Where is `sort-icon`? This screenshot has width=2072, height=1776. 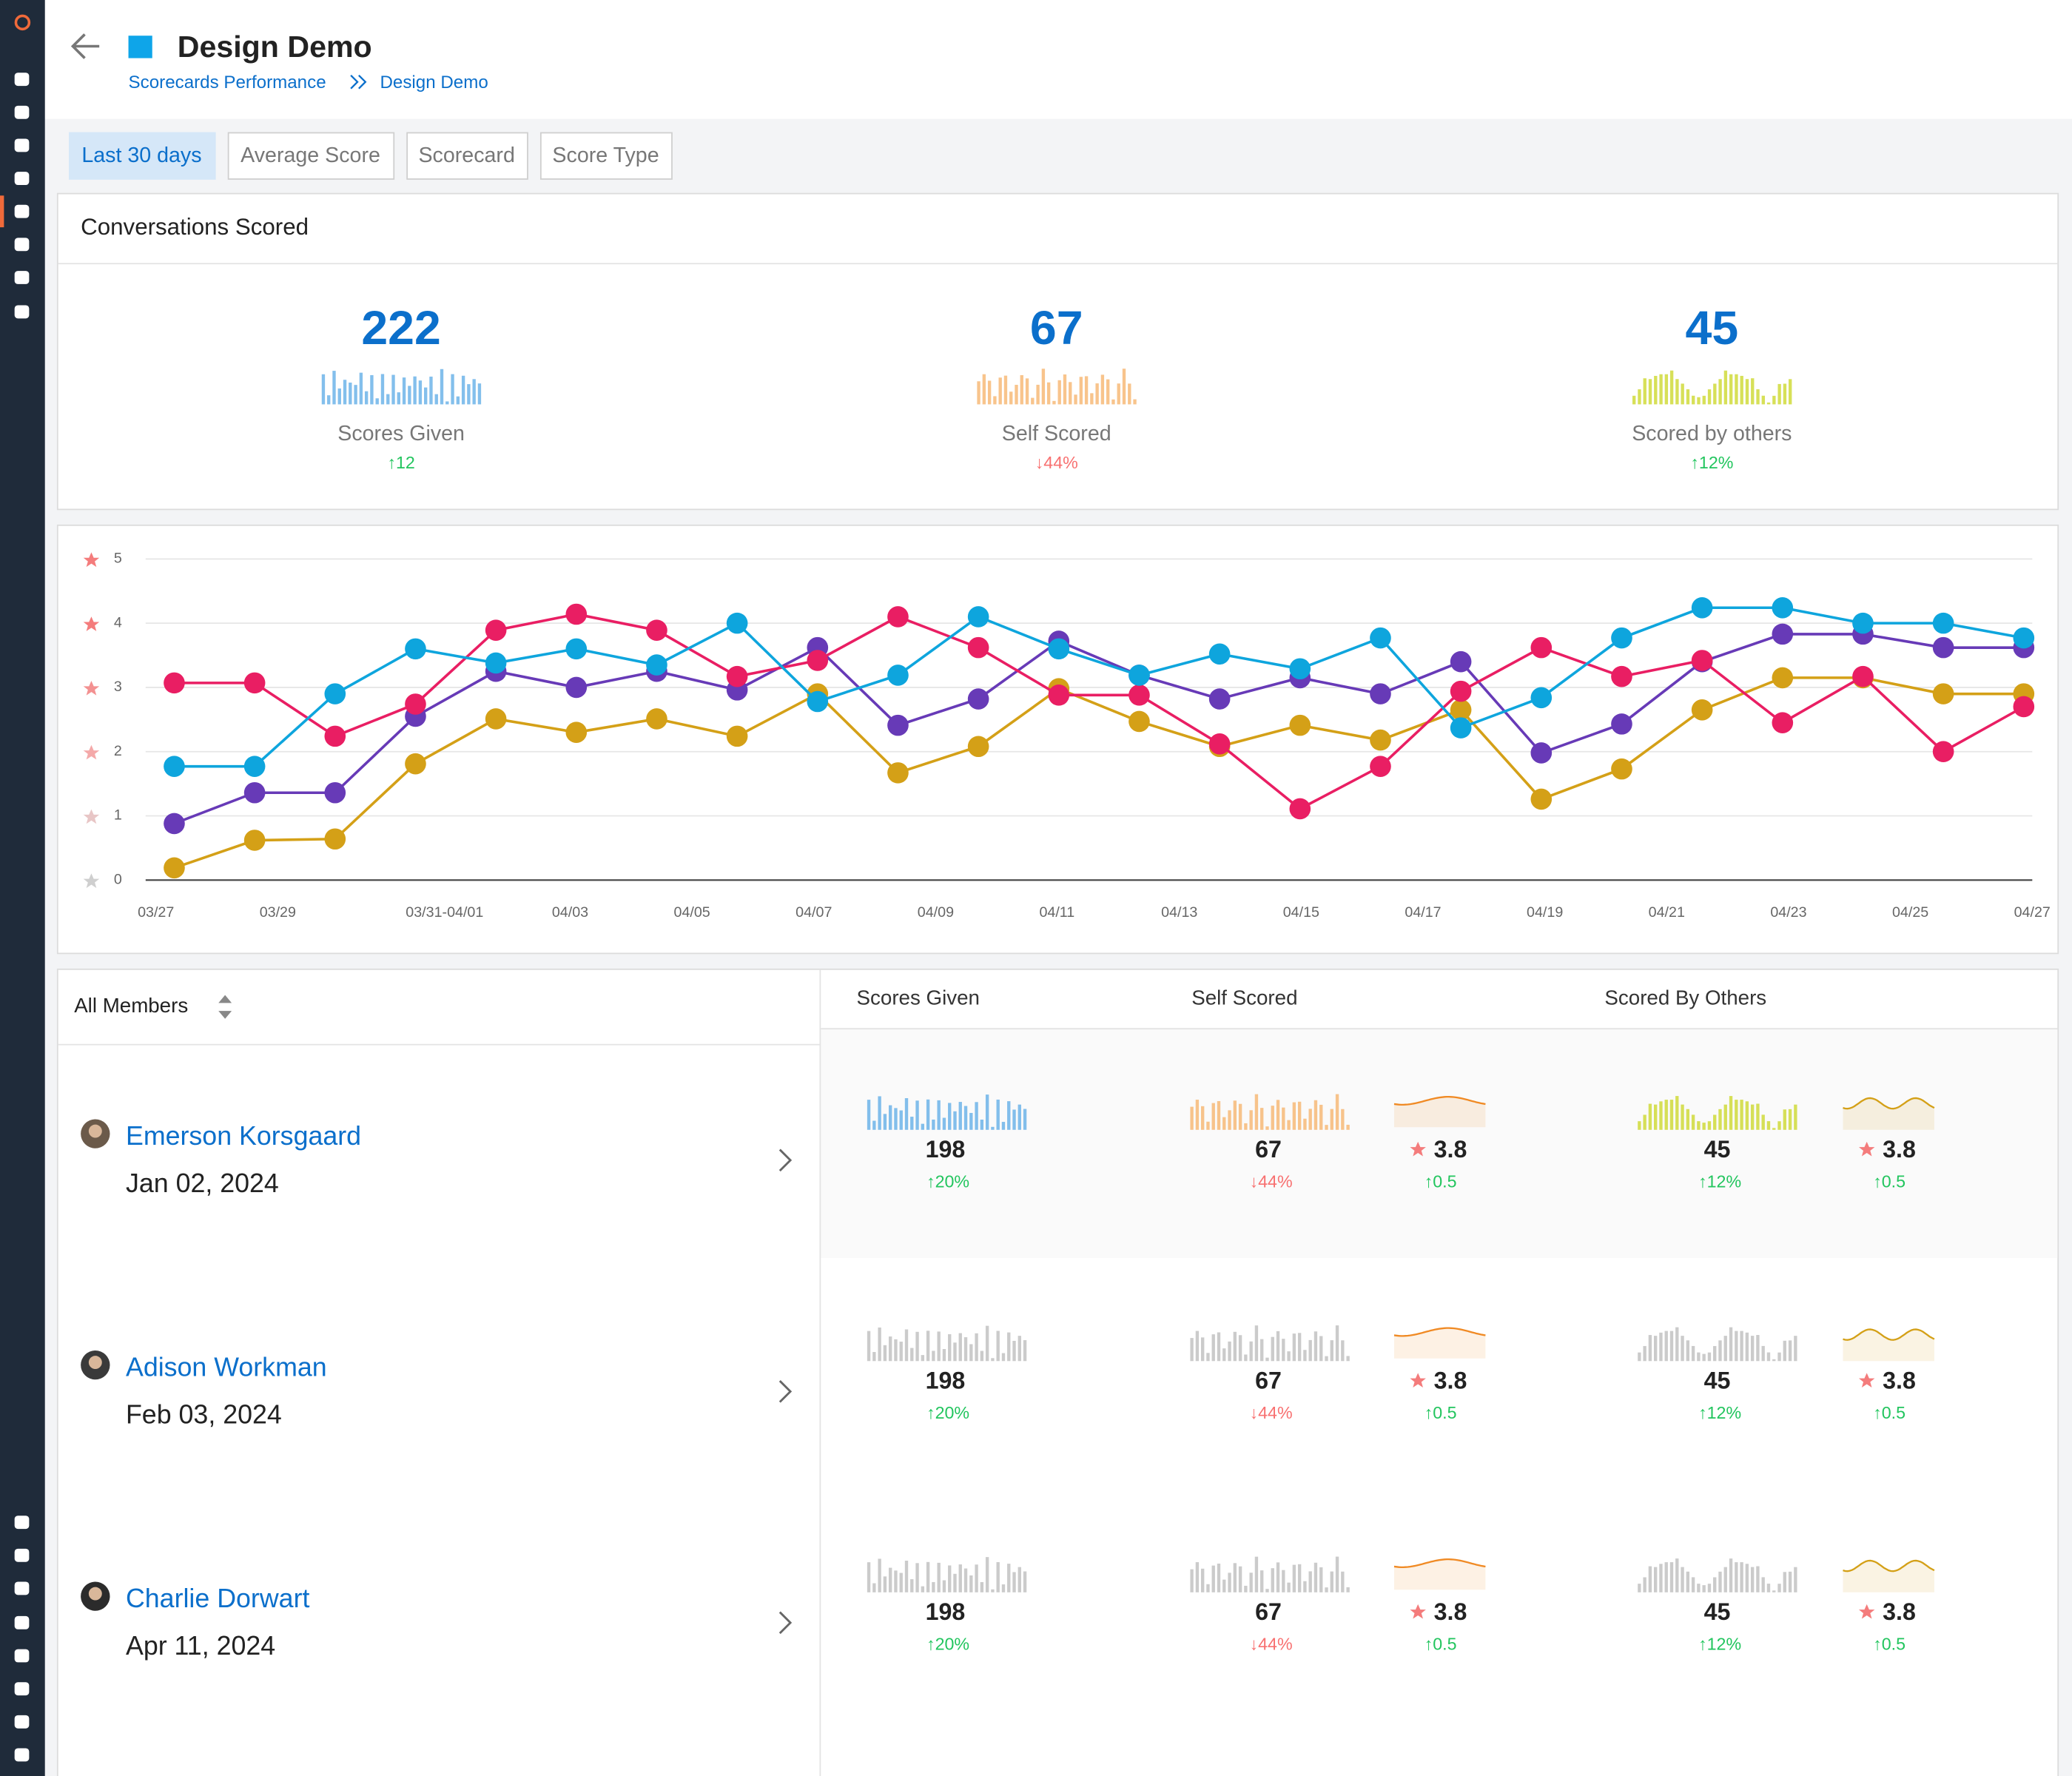
sort-icon is located at coordinates (225, 1007).